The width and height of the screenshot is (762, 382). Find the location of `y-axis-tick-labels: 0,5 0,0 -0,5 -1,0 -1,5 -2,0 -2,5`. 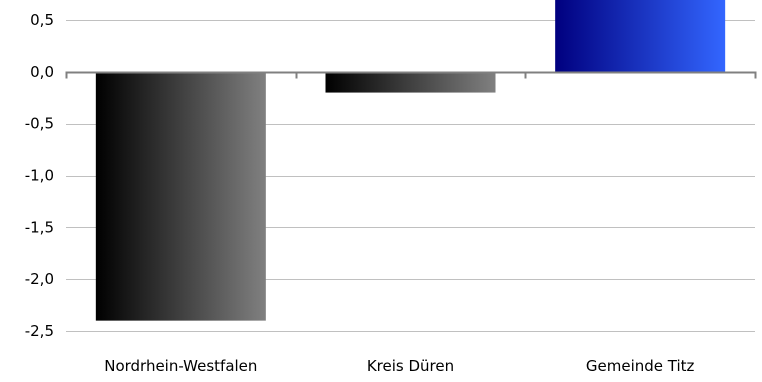

y-axis-tick-labels: 0,5 0,0 -0,5 -1,0 -1,5 -2,0 -2,5 is located at coordinates (39, 175).